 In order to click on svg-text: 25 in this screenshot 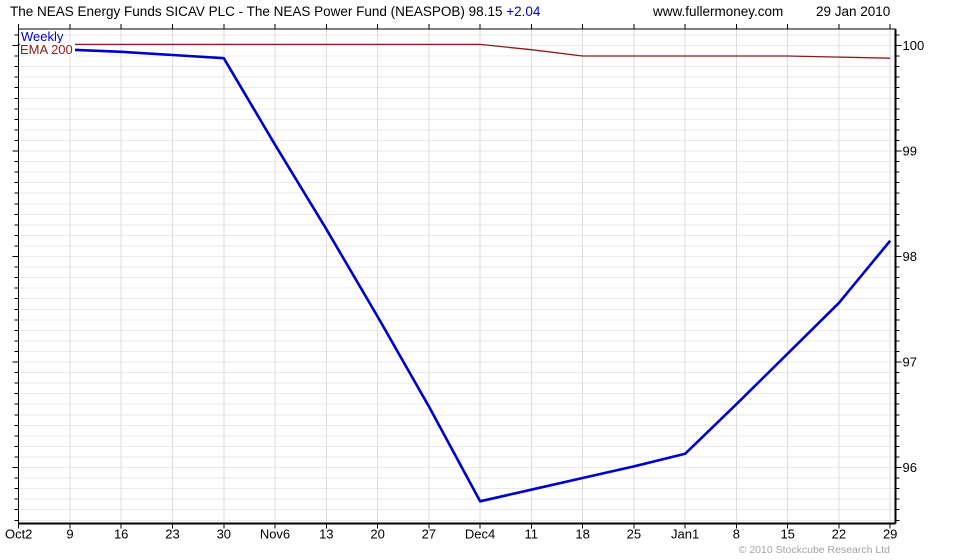, I will do `click(634, 534)`.